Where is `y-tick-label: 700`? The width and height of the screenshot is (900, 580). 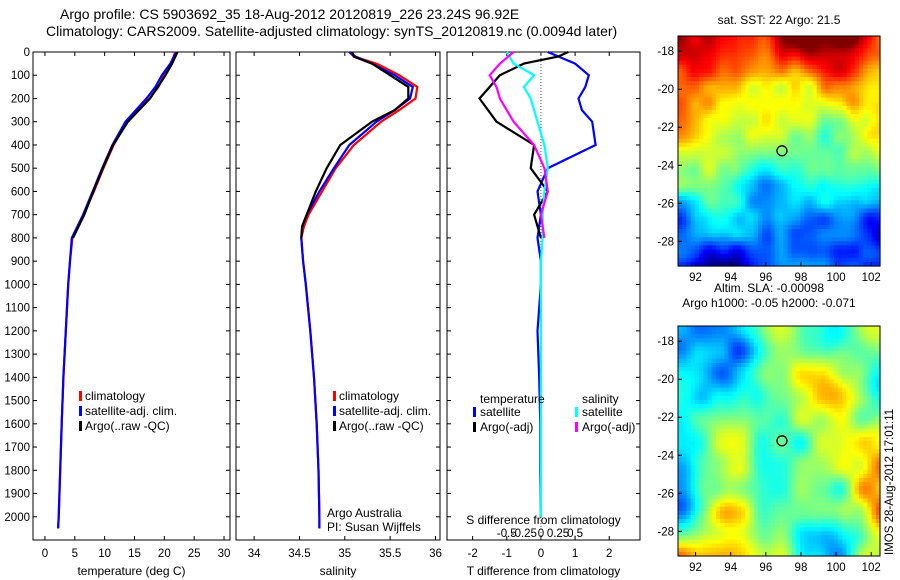
y-tick-label: 700 is located at coordinates (20, 216).